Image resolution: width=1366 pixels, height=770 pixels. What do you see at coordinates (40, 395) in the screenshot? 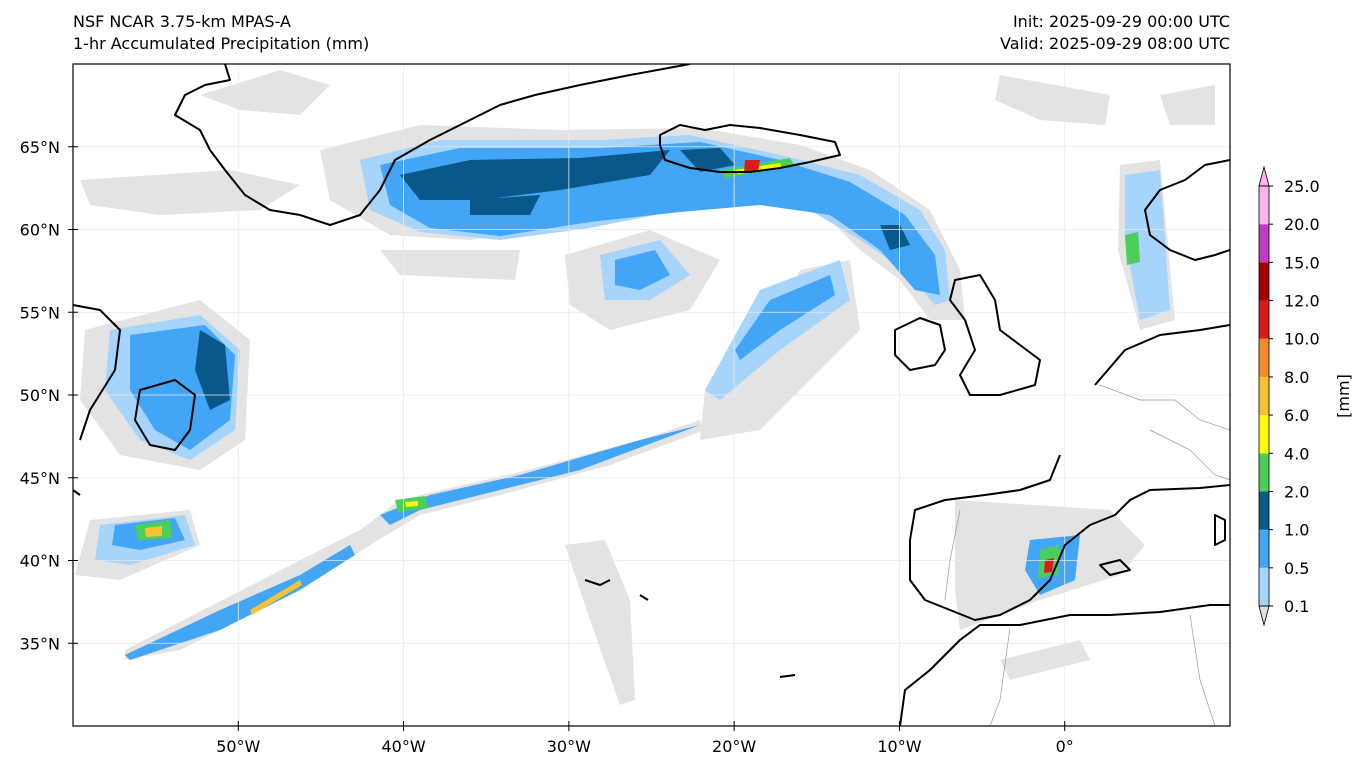
I see `lat-tick-label: 50°N` at bounding box center [40, 395].